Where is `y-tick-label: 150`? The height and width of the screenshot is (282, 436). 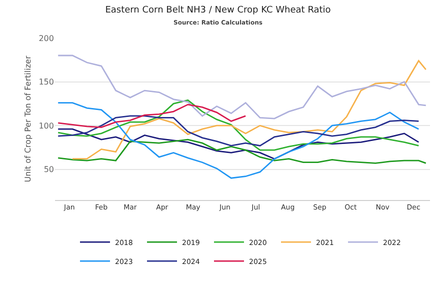
y-tick-label: 150 is located at coordinates (46, 82).